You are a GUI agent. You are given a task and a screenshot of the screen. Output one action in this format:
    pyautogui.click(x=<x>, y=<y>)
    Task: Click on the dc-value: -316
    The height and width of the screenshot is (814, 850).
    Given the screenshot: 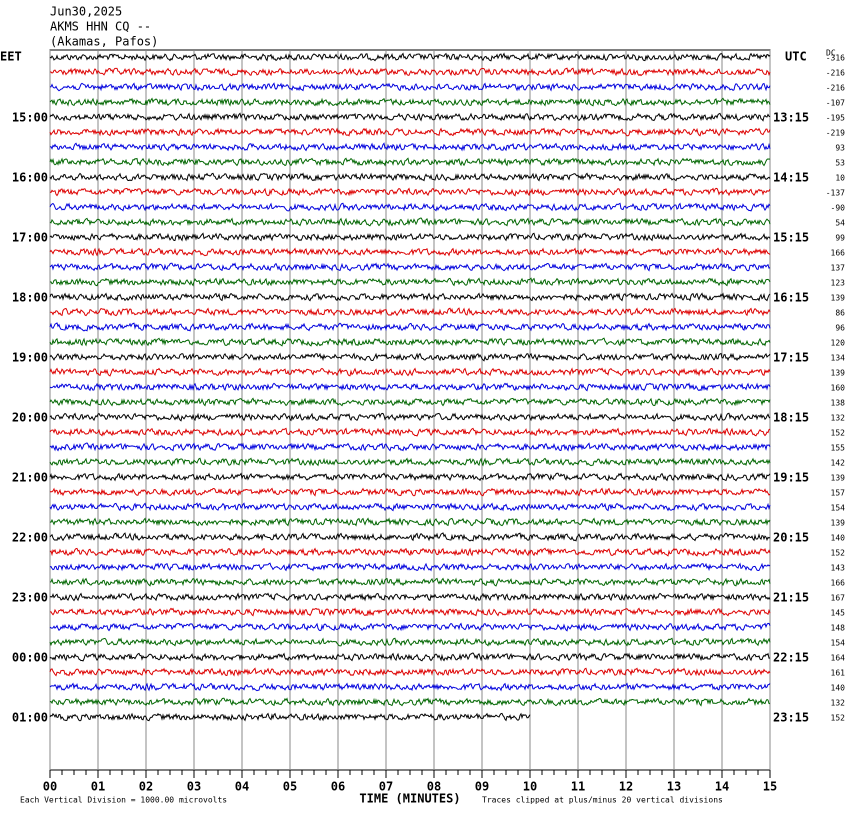 What is the action you would take?
    pyautogui.click(x=835, y=58)
    